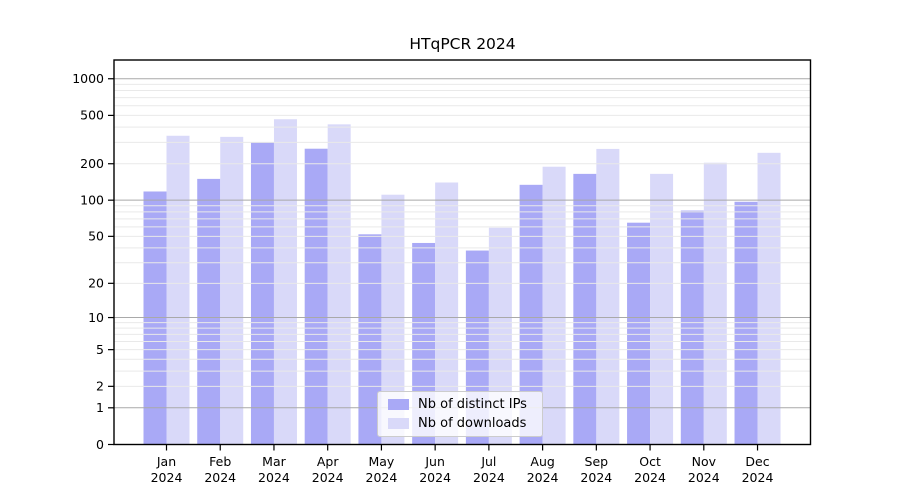  I want to click on legend-label-downloads: Nb of downloads, so click(472, 423).